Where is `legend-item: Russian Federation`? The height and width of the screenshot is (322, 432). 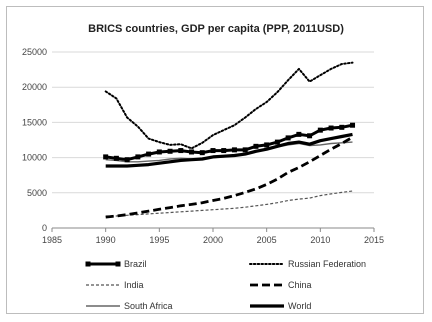
legend-item: Russian Federation is located at coordinates (307, 264).